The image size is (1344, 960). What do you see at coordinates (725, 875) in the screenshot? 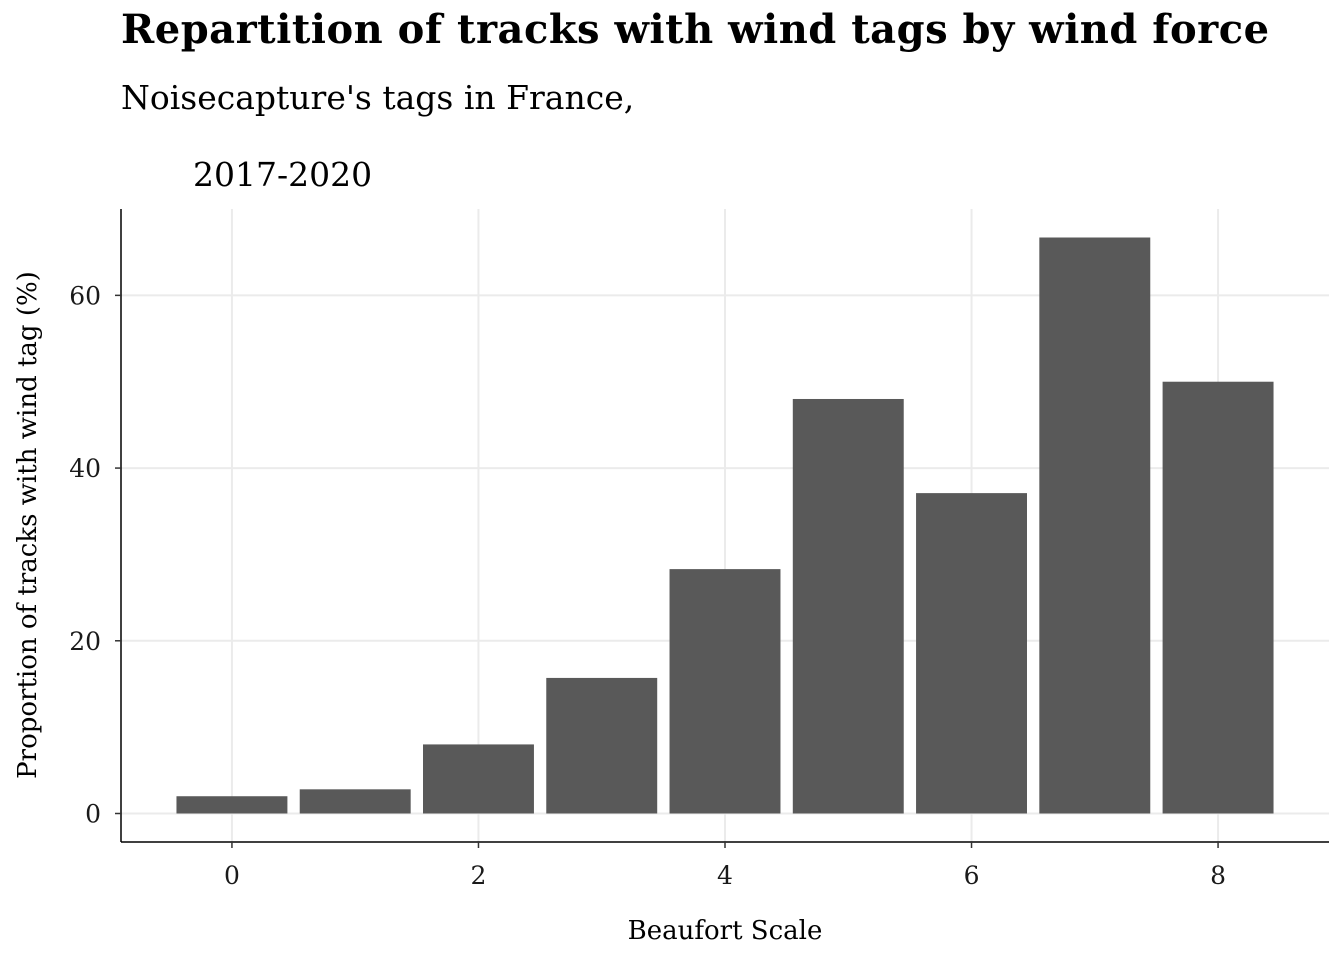
I see `x-tick-label: 4` at bounding box center [725, 875].